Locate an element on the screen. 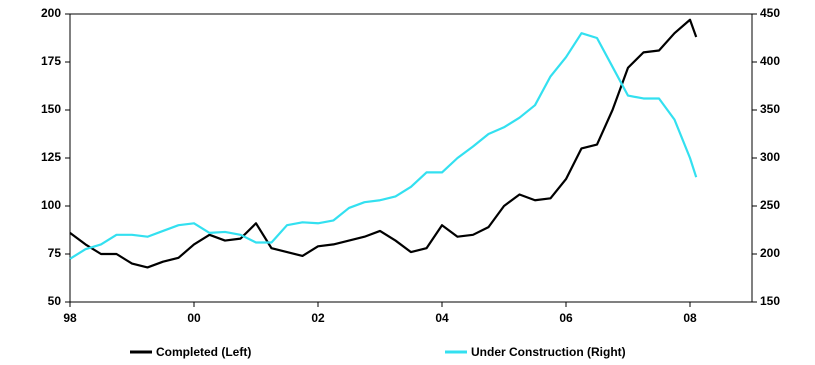 Image resolution: width=815 pixels, height=365 pixels. x-tick-label: 00 is located at coordinates (194, 318).